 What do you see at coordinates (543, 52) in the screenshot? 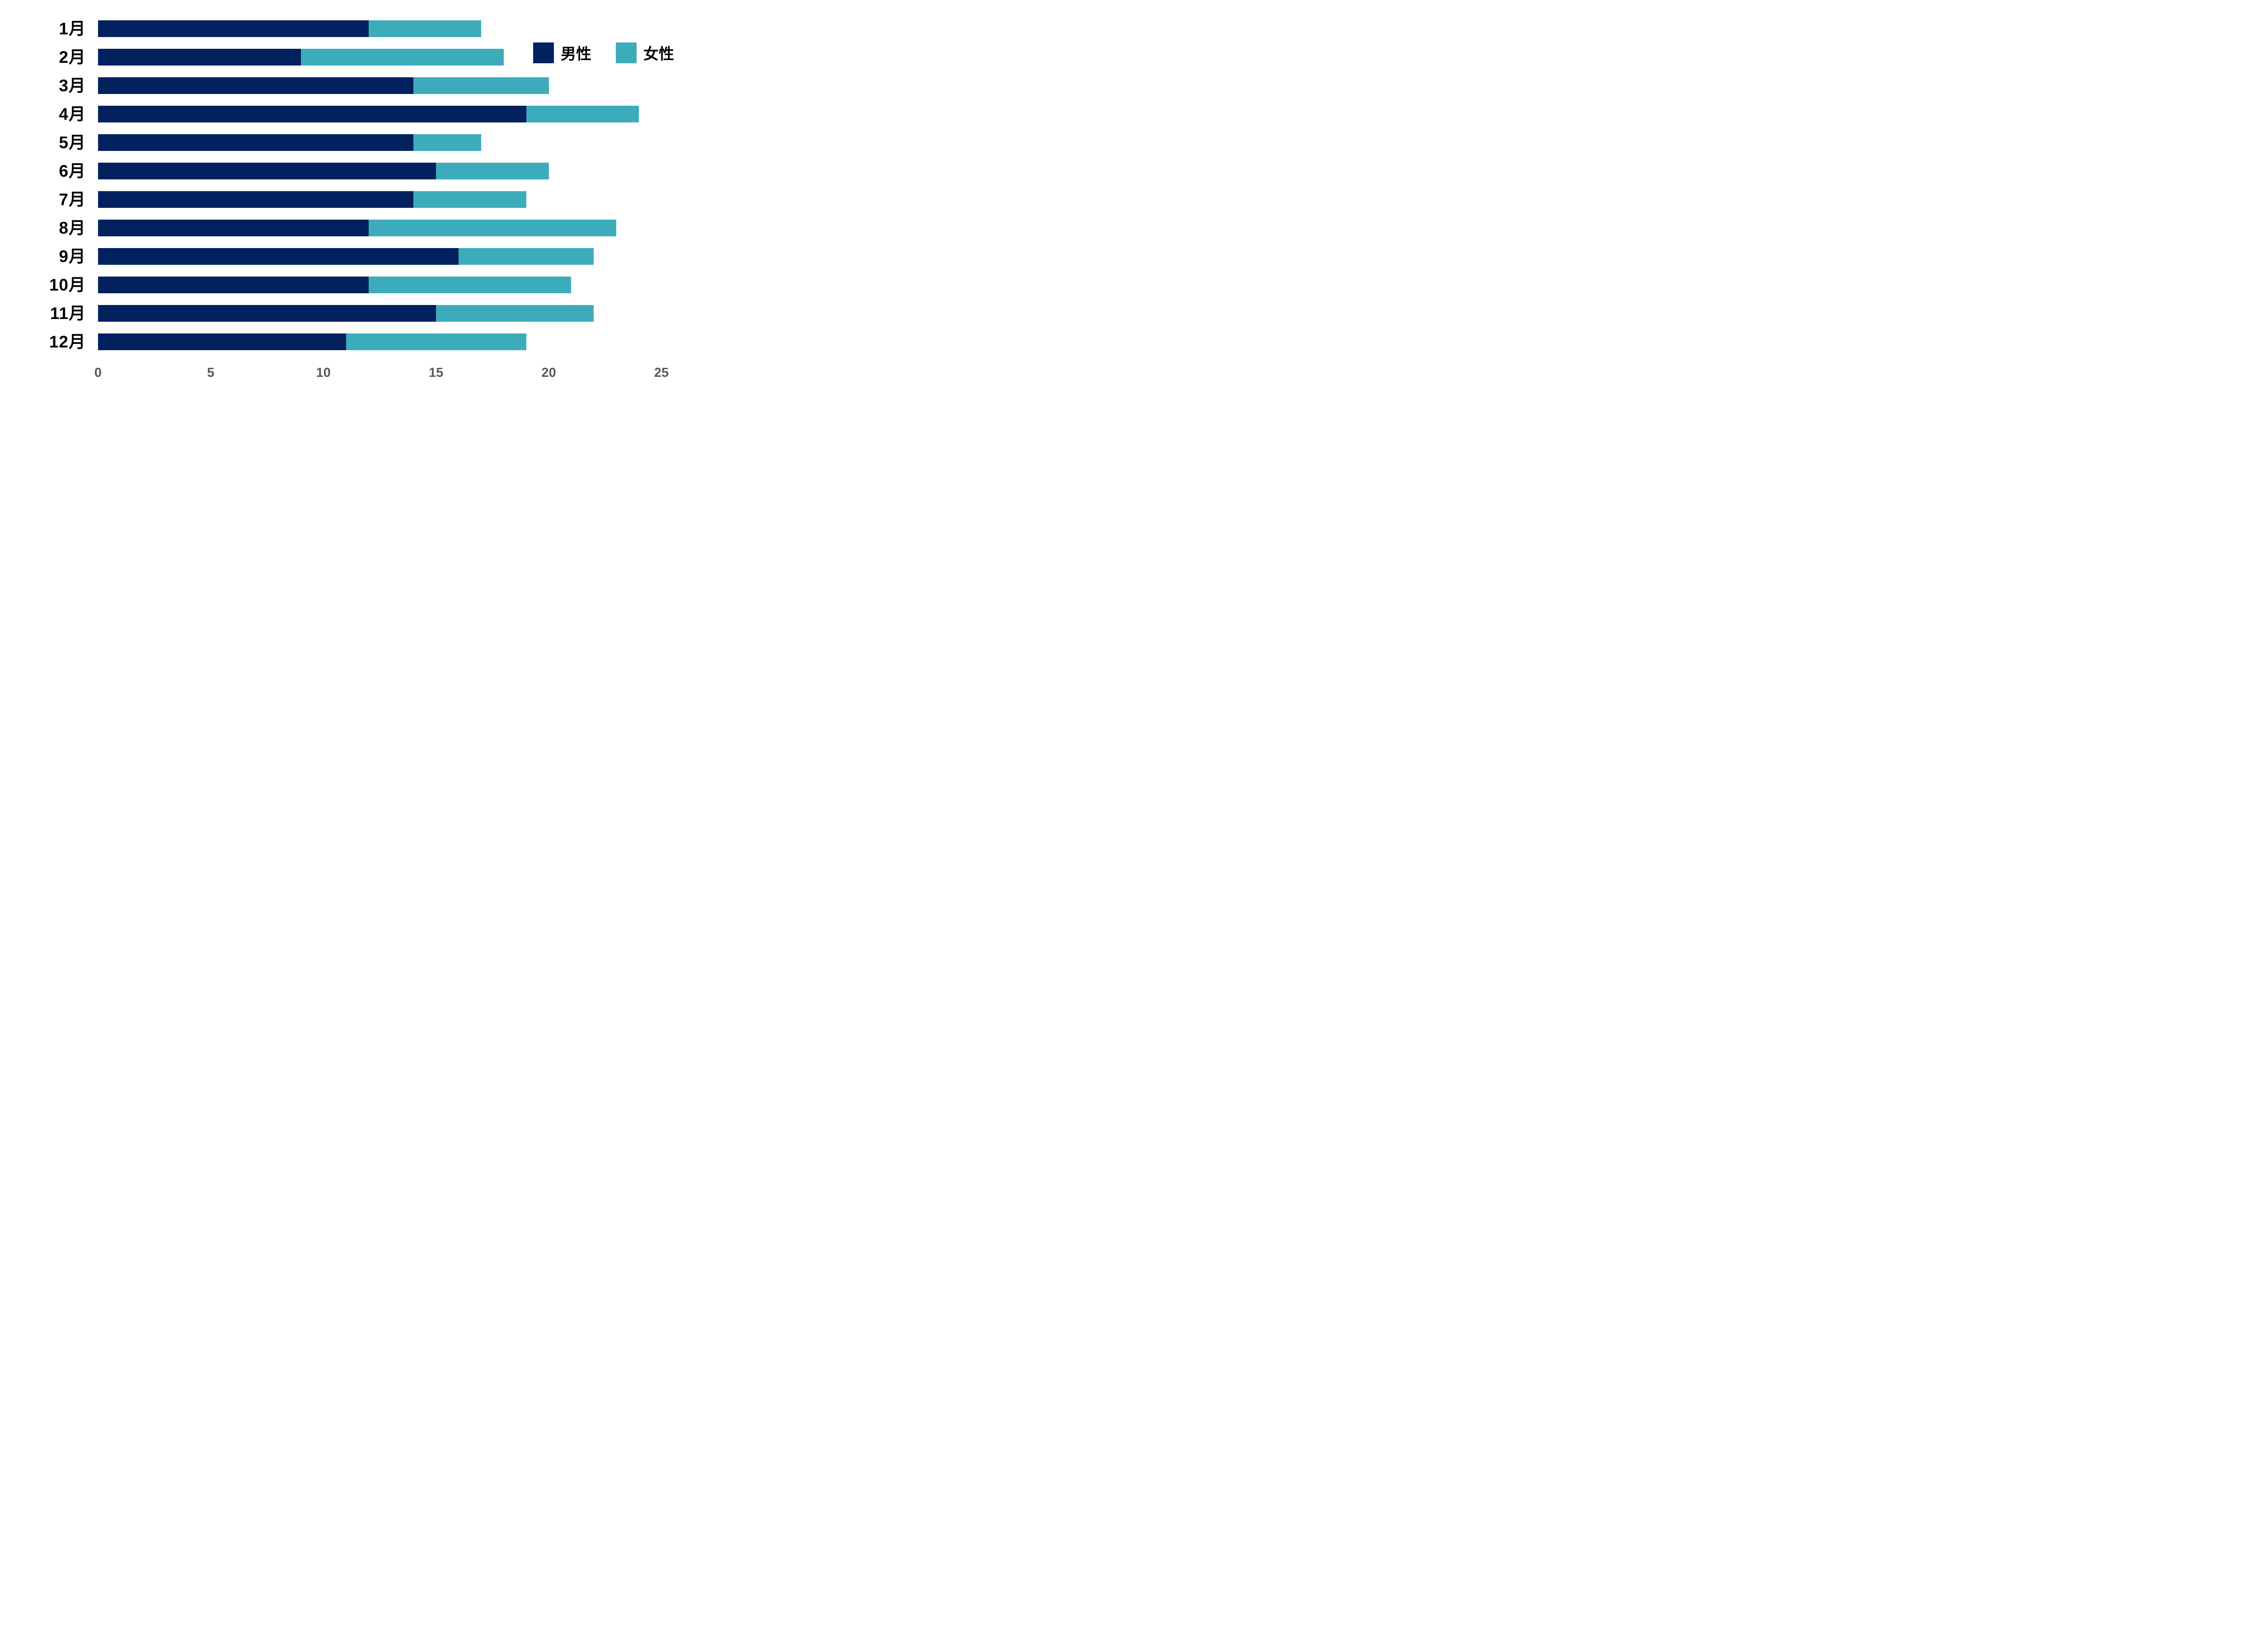
I see `male-series-swatch-icon` at bounding box center [543, 52].